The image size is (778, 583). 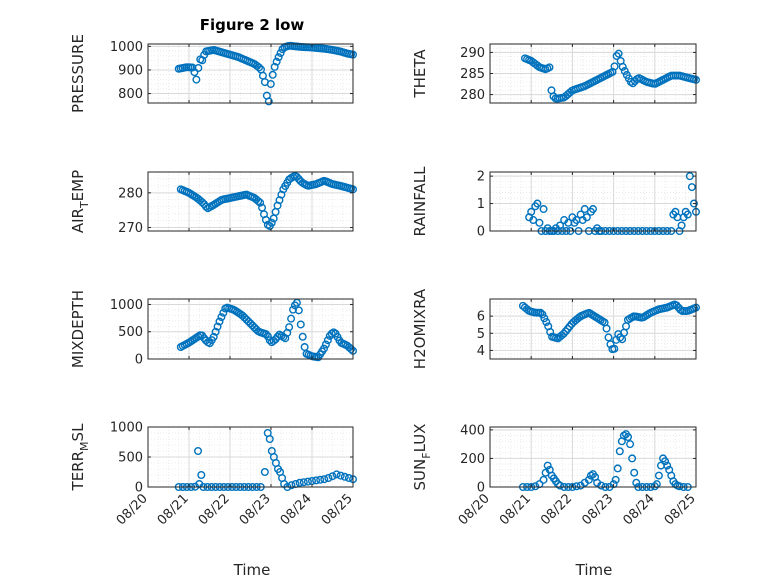 I want to click on y-axis-label-subscript: M, so click(x=84, y=446).